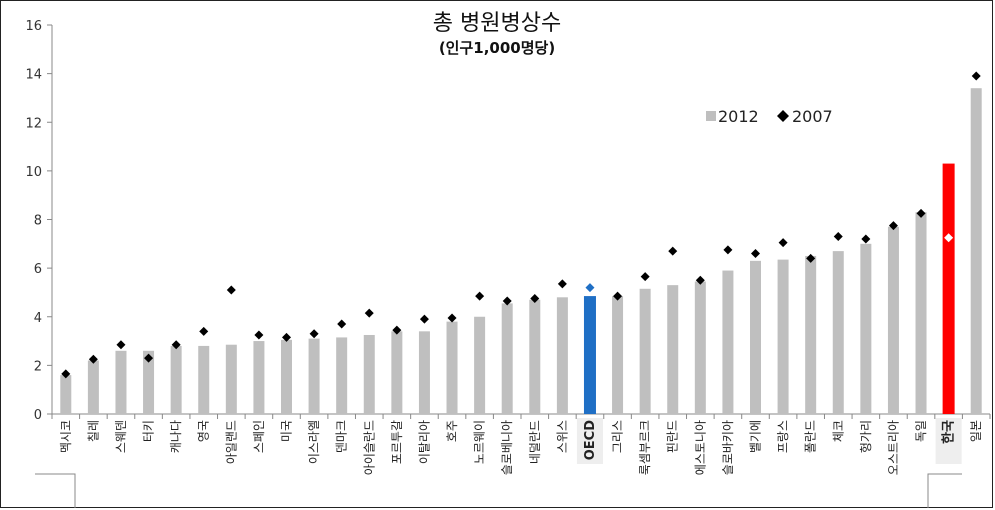 This screenshot has height=510, width=995. What do you see at coordinates (38, 318) in the screenshot?
I see `y-tick-label: 4` at bounding box center [38, 318].